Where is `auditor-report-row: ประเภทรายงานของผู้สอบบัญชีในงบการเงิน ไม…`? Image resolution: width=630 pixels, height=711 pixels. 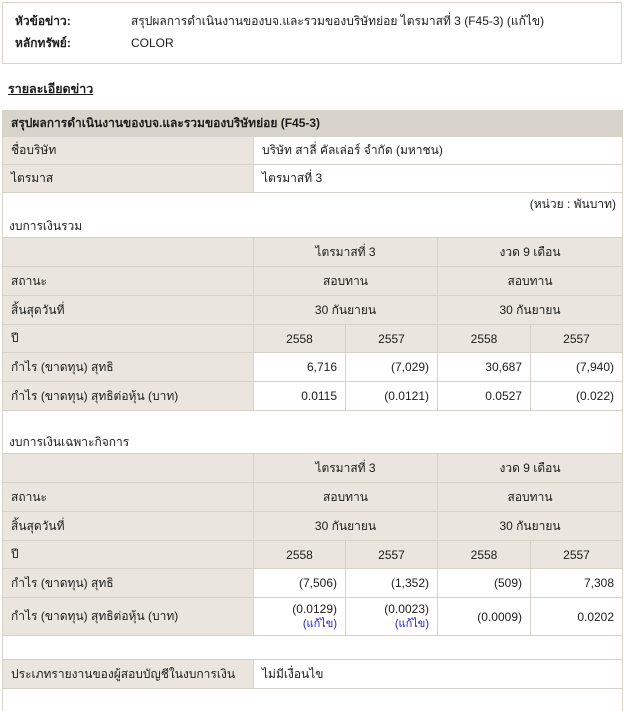
auditor-report-row: ประเภทรายงานของผู้สอบบัญชีในงบการเงิน ไม… is located at coordinates (313, 674).